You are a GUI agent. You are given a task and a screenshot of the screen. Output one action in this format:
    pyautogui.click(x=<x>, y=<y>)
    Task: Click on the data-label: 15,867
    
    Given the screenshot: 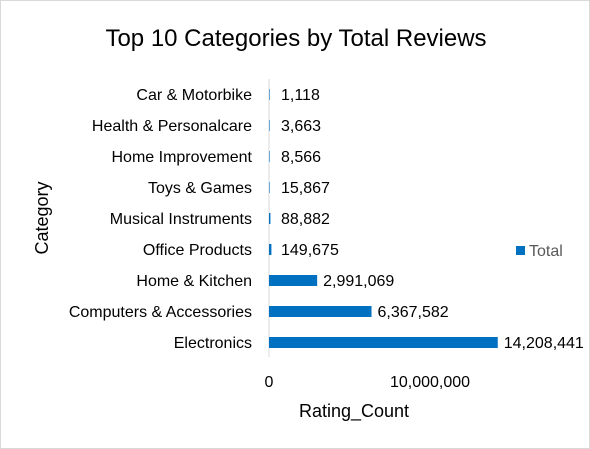 What is the action you would take?
    pyautogui.click(x=305, y=188)
    